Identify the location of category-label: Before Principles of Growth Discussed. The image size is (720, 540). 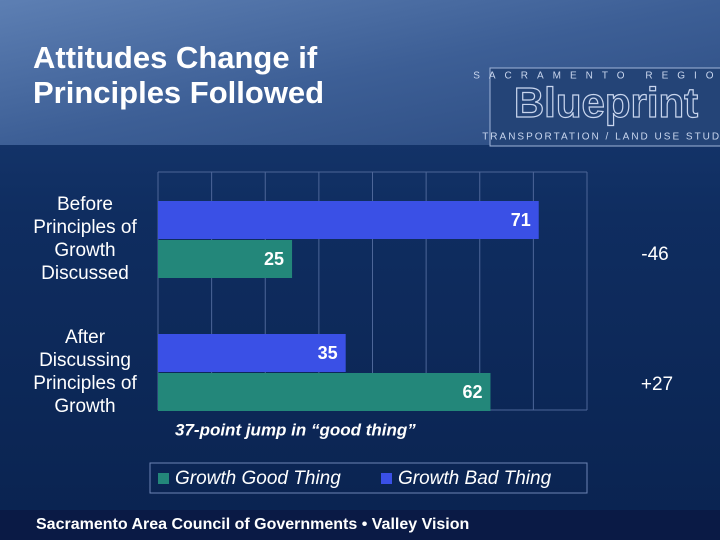
(85, 239).